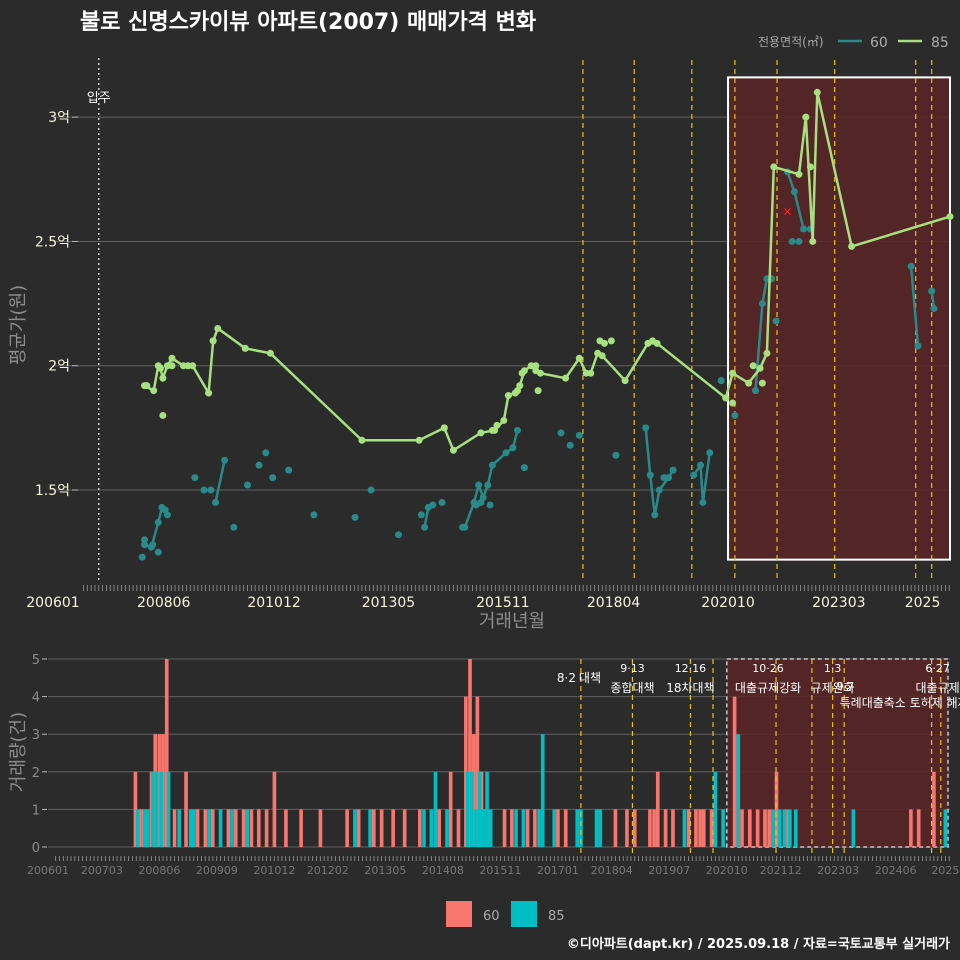  Describe the element at coordinates (937, 668) in the screenshot. I see `policy-date-label: 6·27` at that location.